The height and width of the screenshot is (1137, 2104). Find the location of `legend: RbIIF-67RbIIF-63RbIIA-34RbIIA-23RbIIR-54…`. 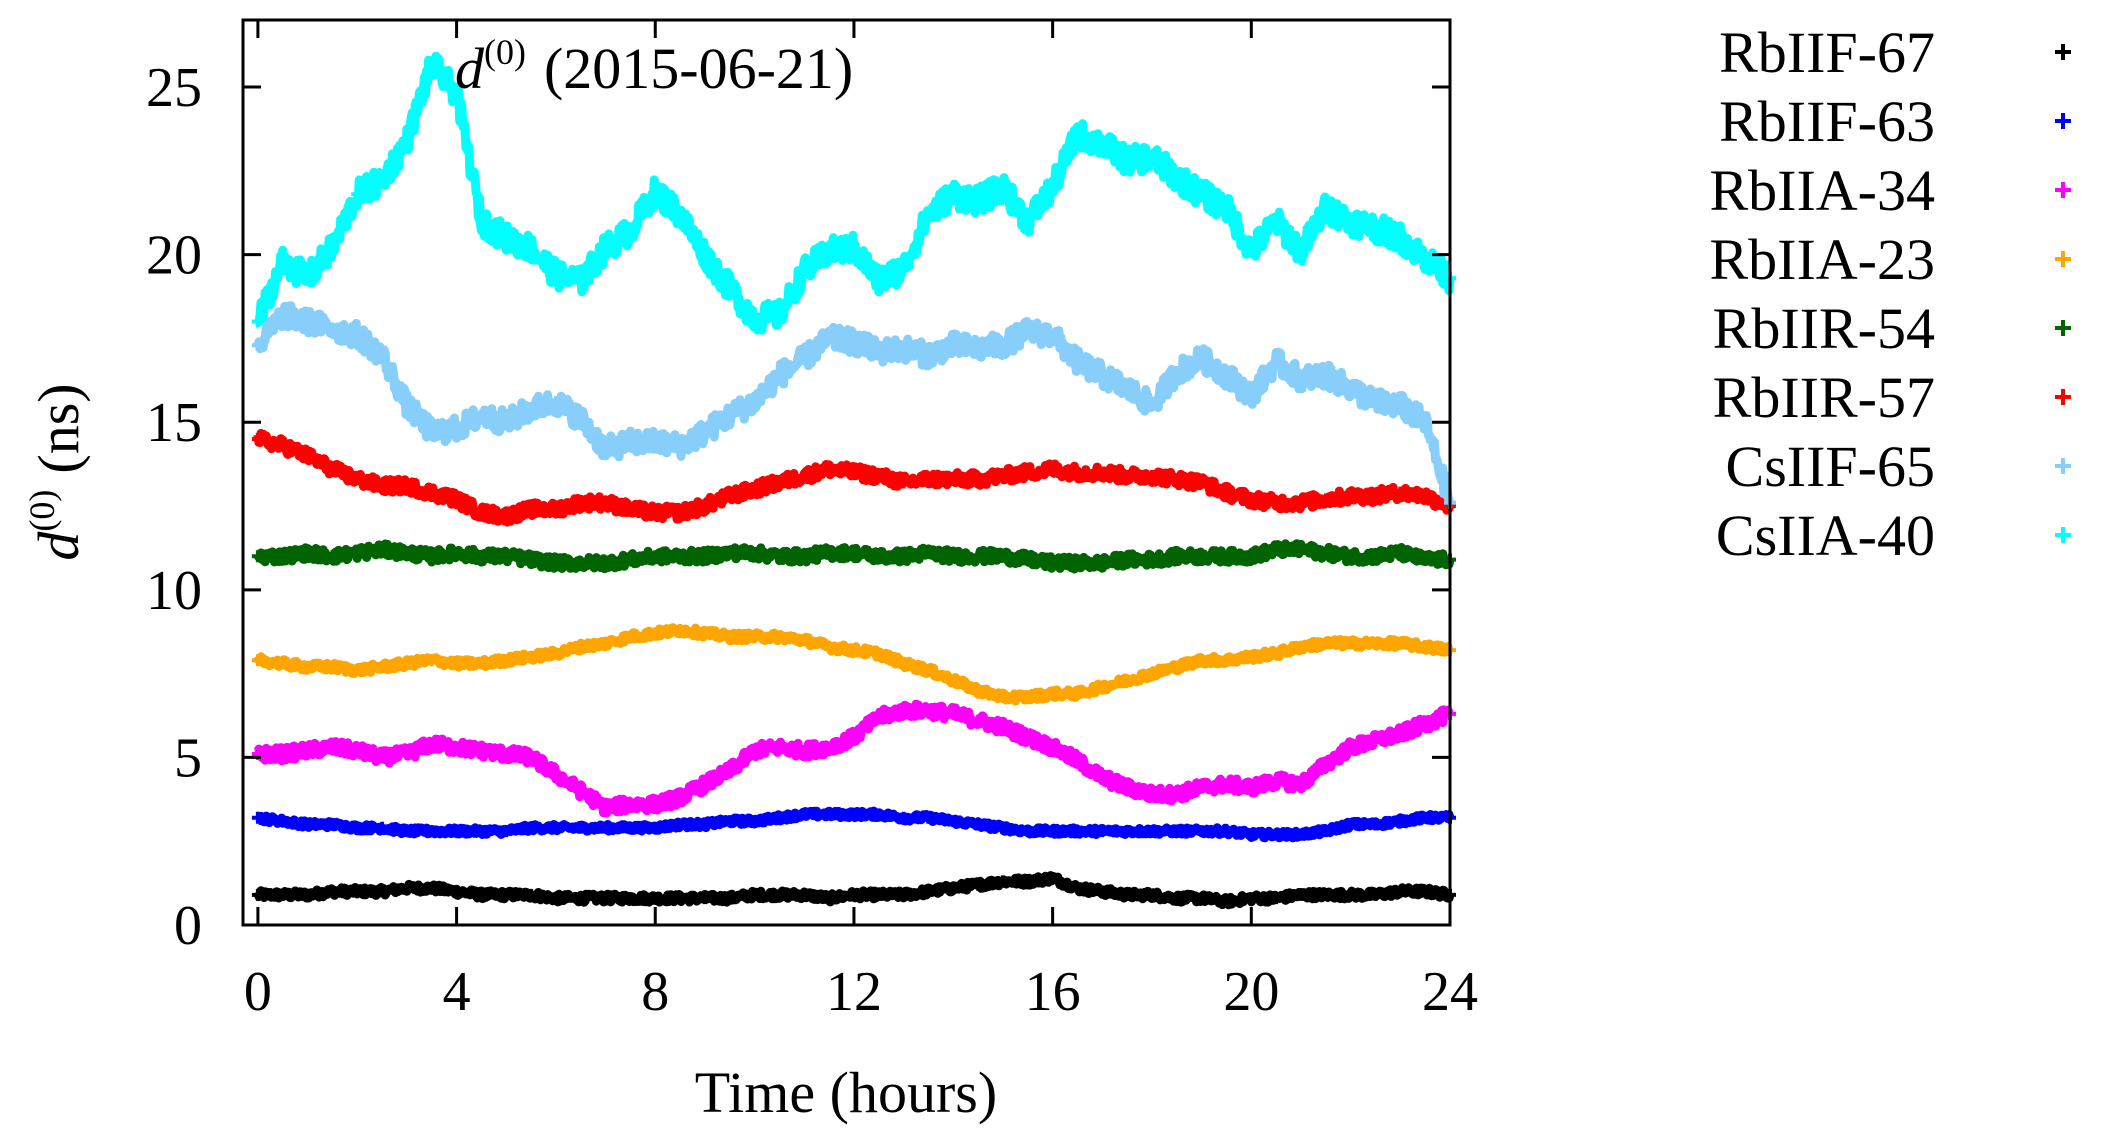

legend: RbIIF-67RbIIF-63RbIIA-34RbIIA-23RbIIR-54… is located at coordinates (1890, 294).